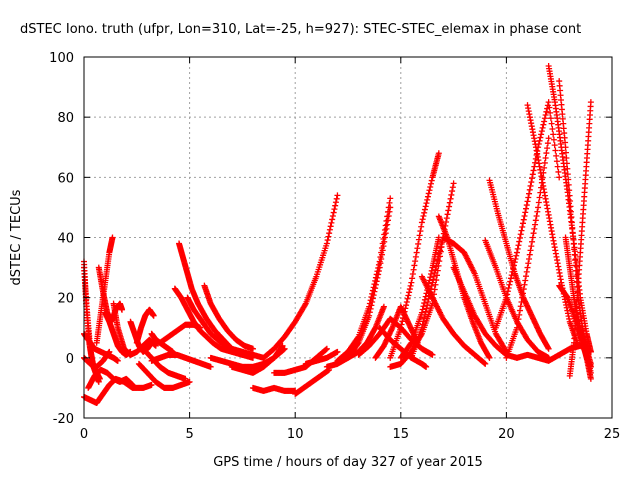  I want to click on x-tick-label: 25, so click(612, 434).